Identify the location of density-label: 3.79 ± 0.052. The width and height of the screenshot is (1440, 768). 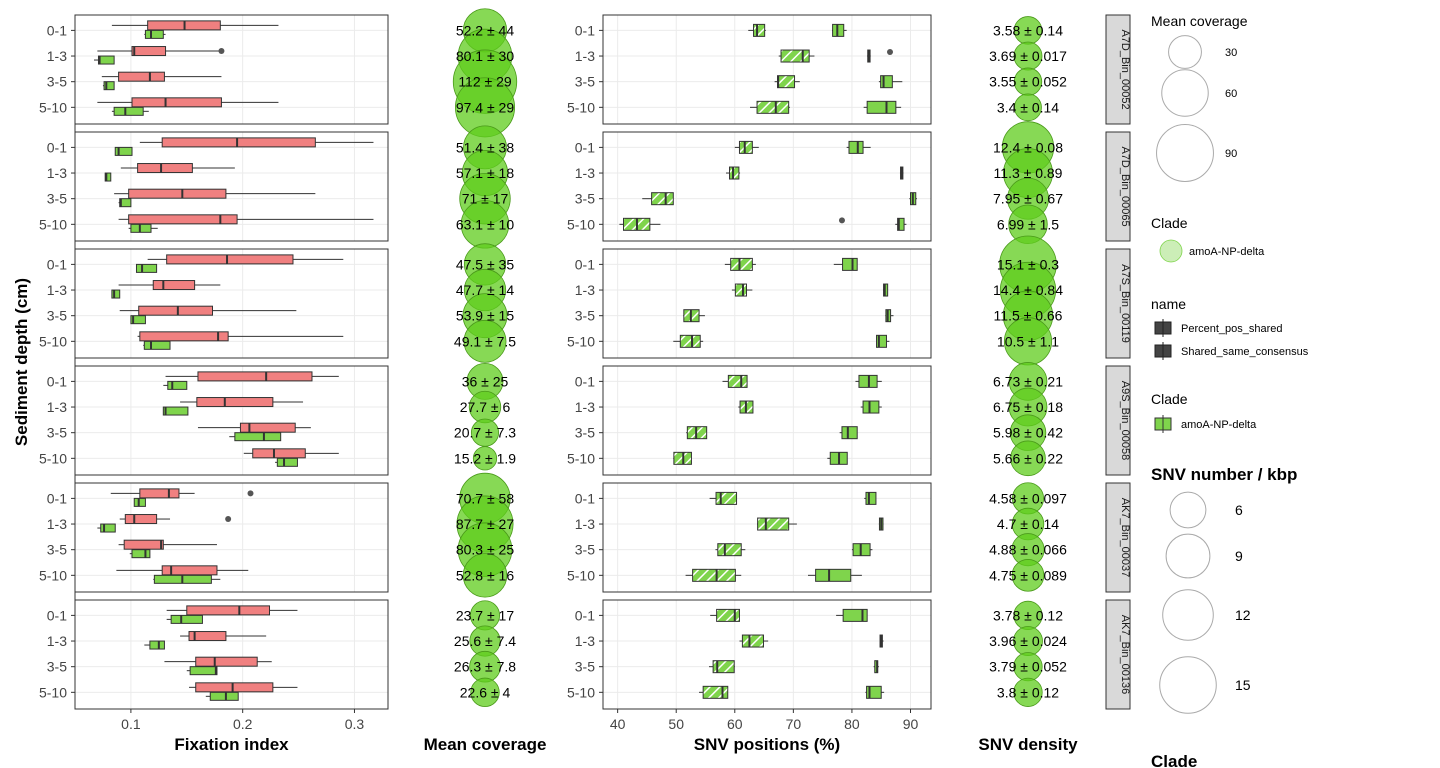
(1028, 667).